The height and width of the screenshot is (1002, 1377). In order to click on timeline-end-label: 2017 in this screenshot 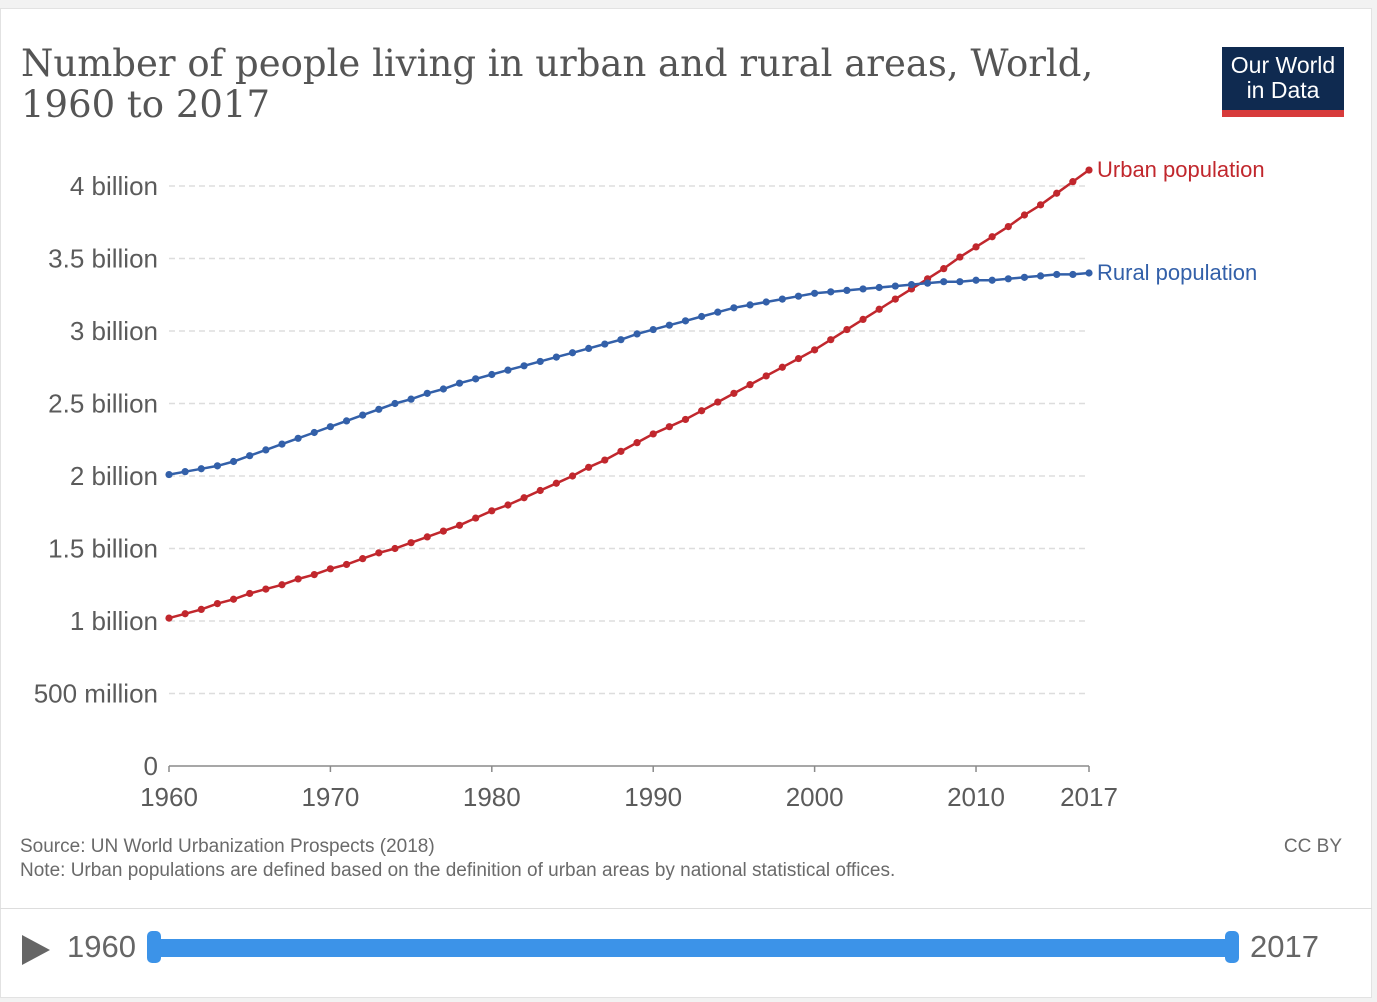, I will do `click(1284, 946)`.